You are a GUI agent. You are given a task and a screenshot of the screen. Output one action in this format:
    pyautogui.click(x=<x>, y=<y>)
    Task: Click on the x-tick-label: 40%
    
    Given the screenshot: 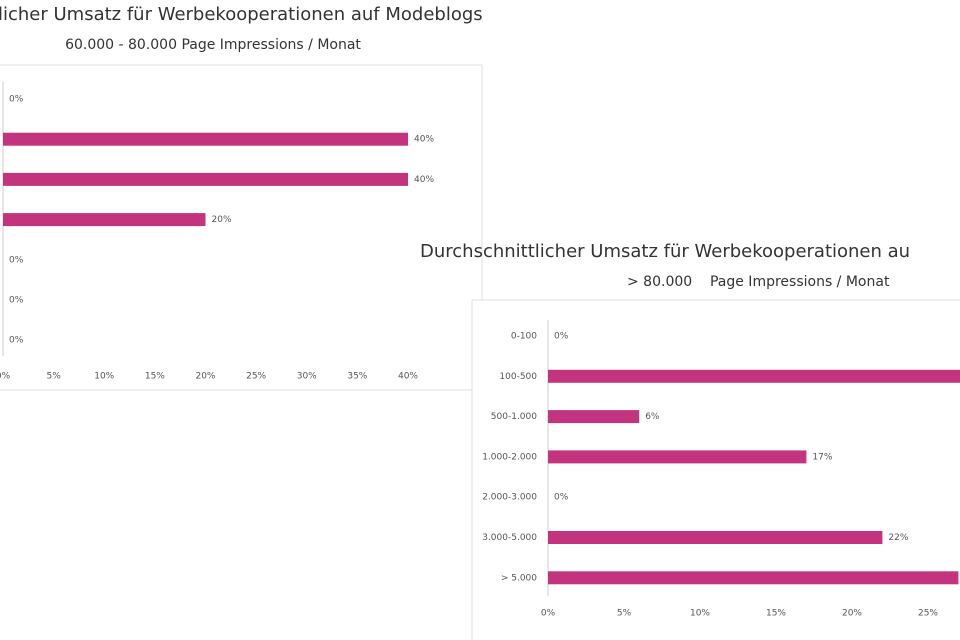 What is the action you would take?
    pyautogui.click(x=408, y=377)
    